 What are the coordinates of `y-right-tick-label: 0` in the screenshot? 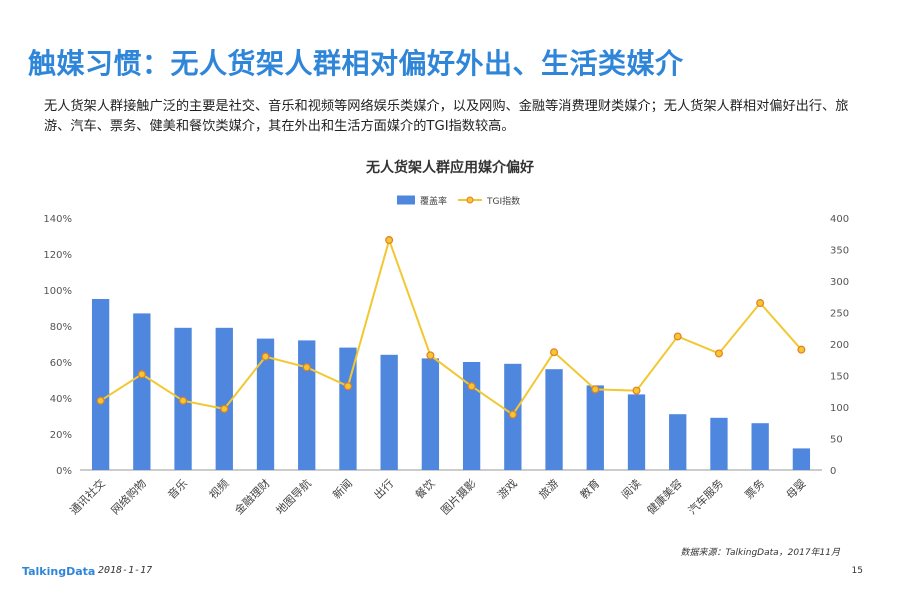 It's located at (833, 471).